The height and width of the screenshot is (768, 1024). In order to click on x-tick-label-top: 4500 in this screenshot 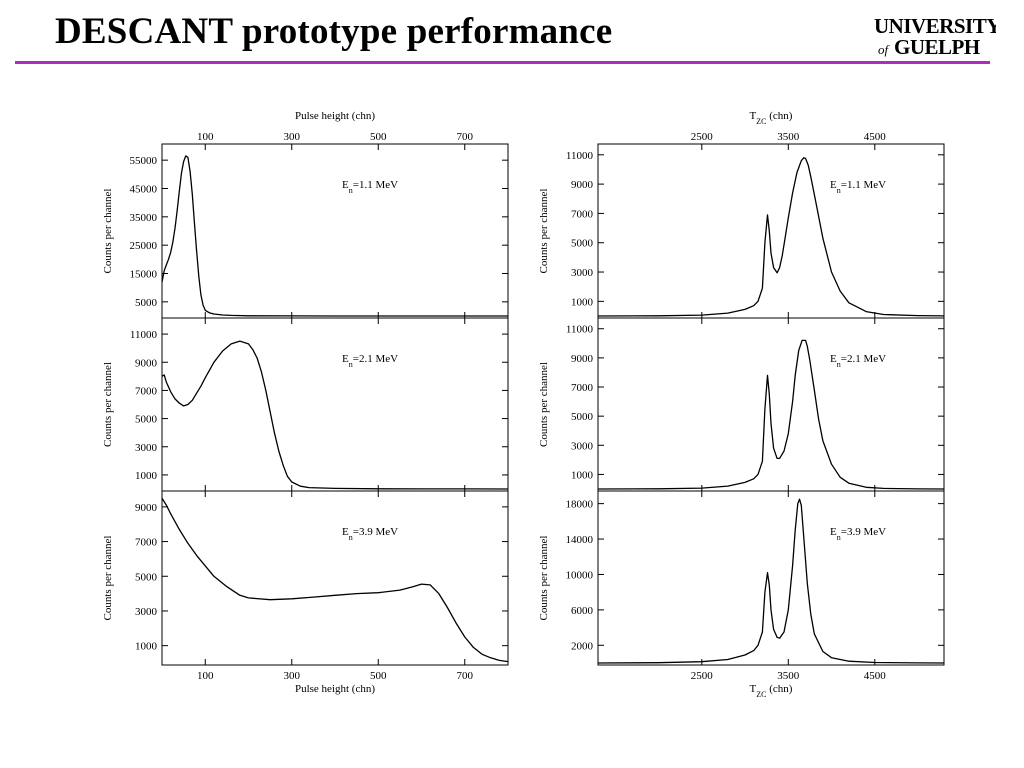, I will do `click(875, 137)`.